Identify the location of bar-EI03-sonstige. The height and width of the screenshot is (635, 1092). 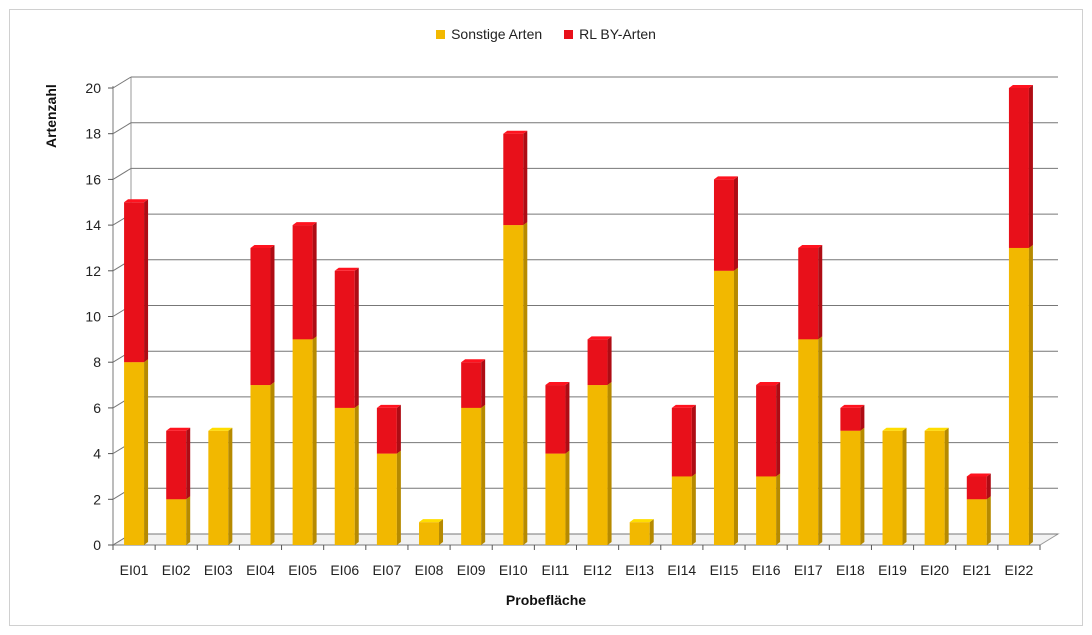
(218, 487).